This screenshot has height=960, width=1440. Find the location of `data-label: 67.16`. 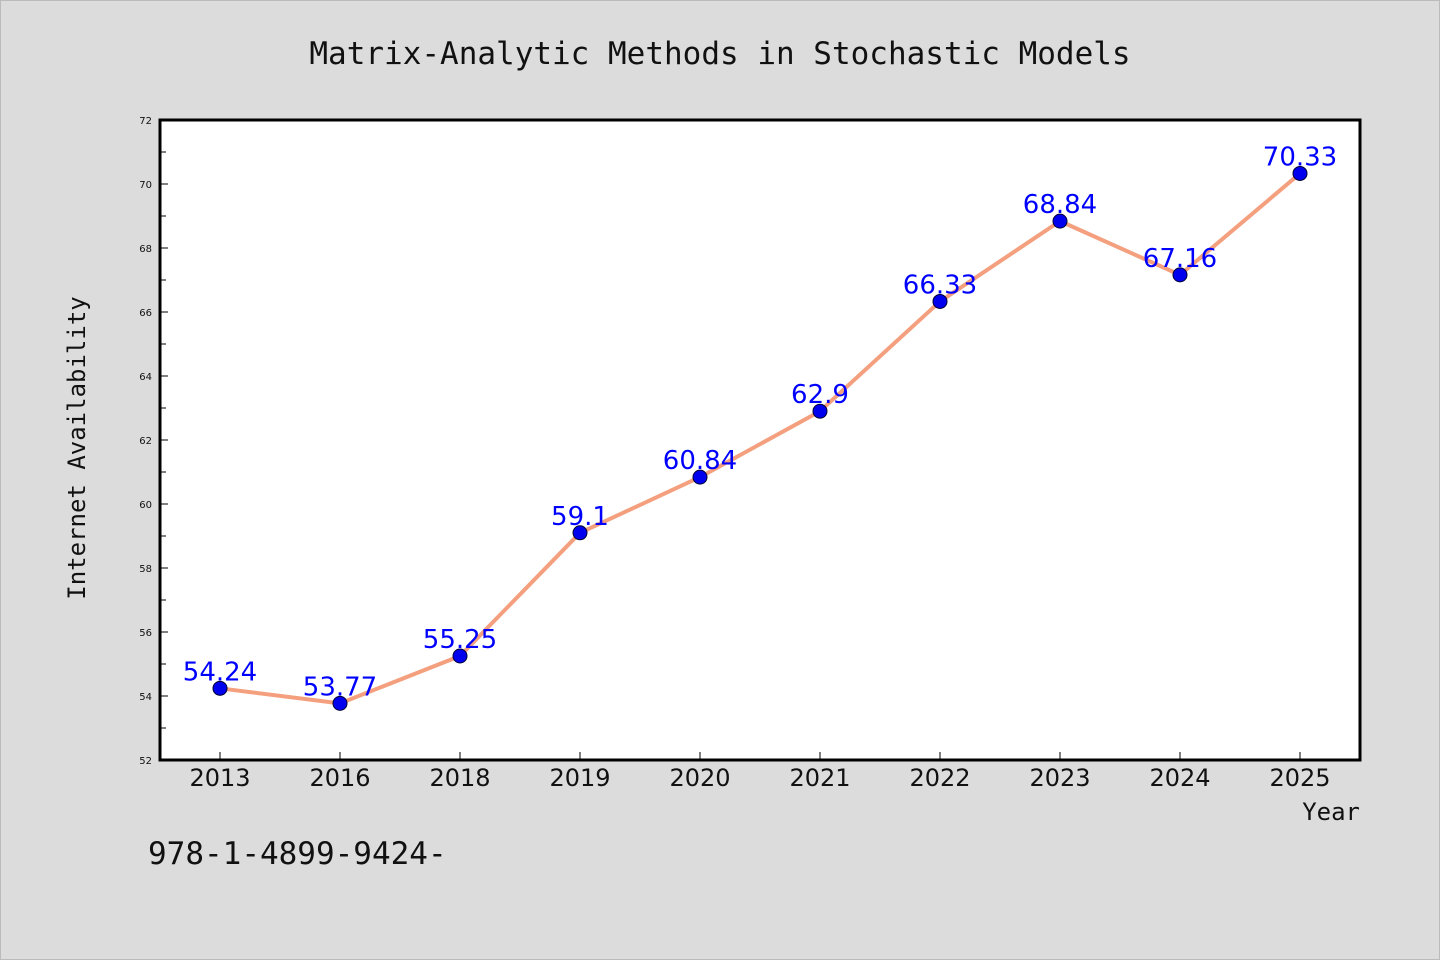

data-label: 67.16 is located at coordinates (1180, 259).